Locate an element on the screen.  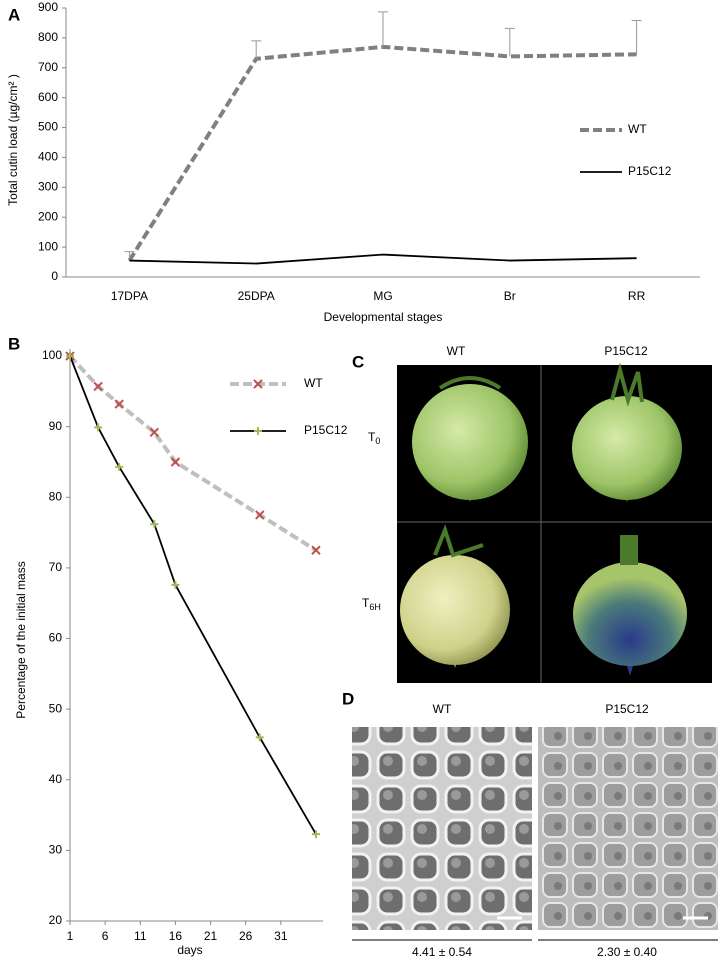
y-tick-label: 500 is located at coordinates (48, 127).